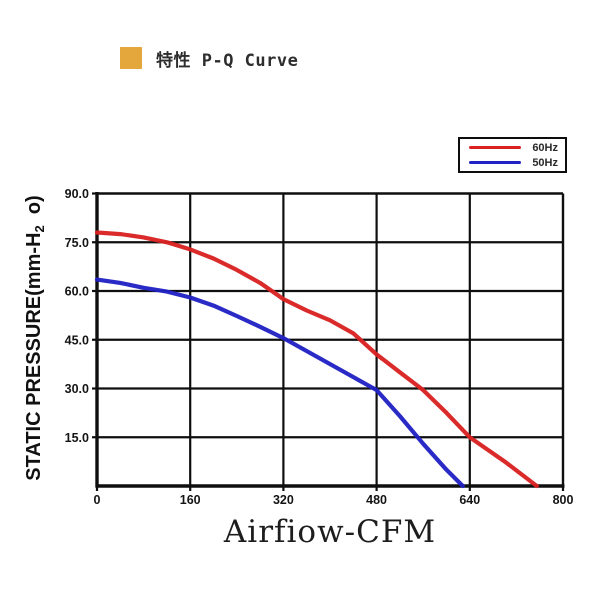 The image size is (600, 600). Describe the element at coordinates (227, 60) in the screenshot. I see `chart-title: 特性 P-Q Curve` at that location.